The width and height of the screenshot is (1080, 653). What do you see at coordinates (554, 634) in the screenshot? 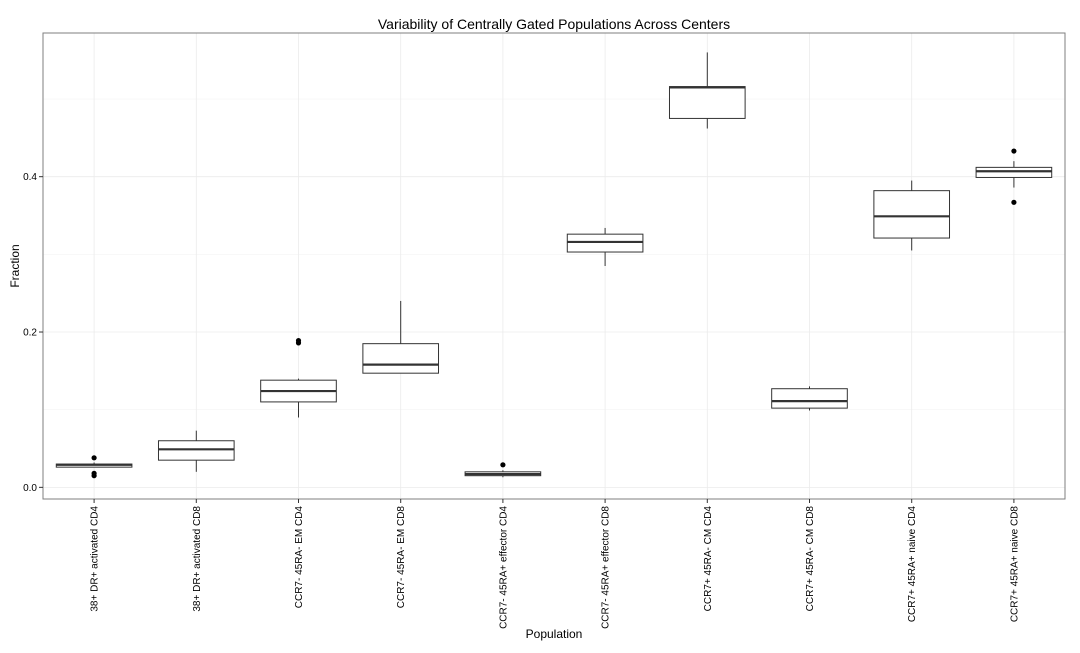
I see `x-axis-title: Population` at bounding box center [554, 634].